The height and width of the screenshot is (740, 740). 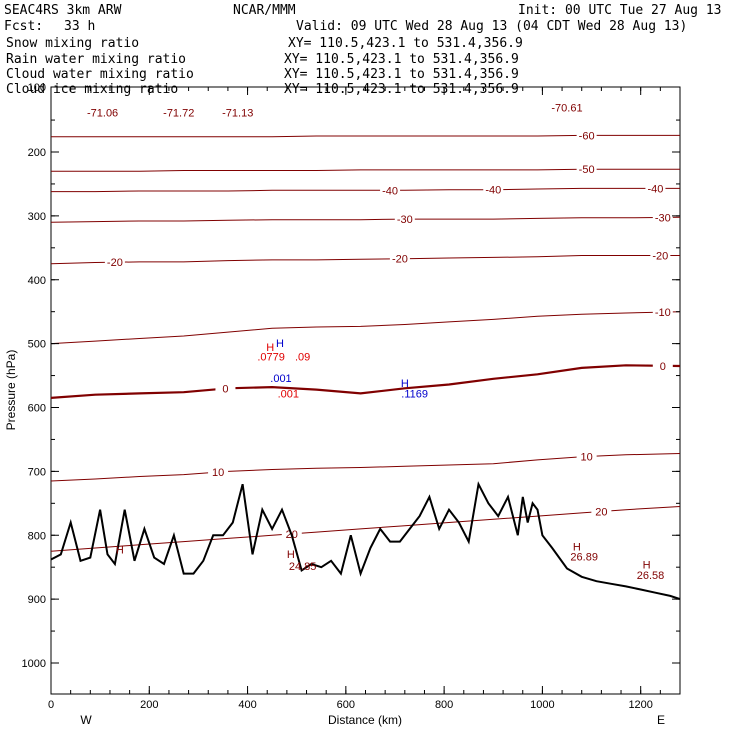 What do you see at coordinates (178, 113) in the screenshot?
I see `annotation-label: -71.72` at bounding box center [178, 113].